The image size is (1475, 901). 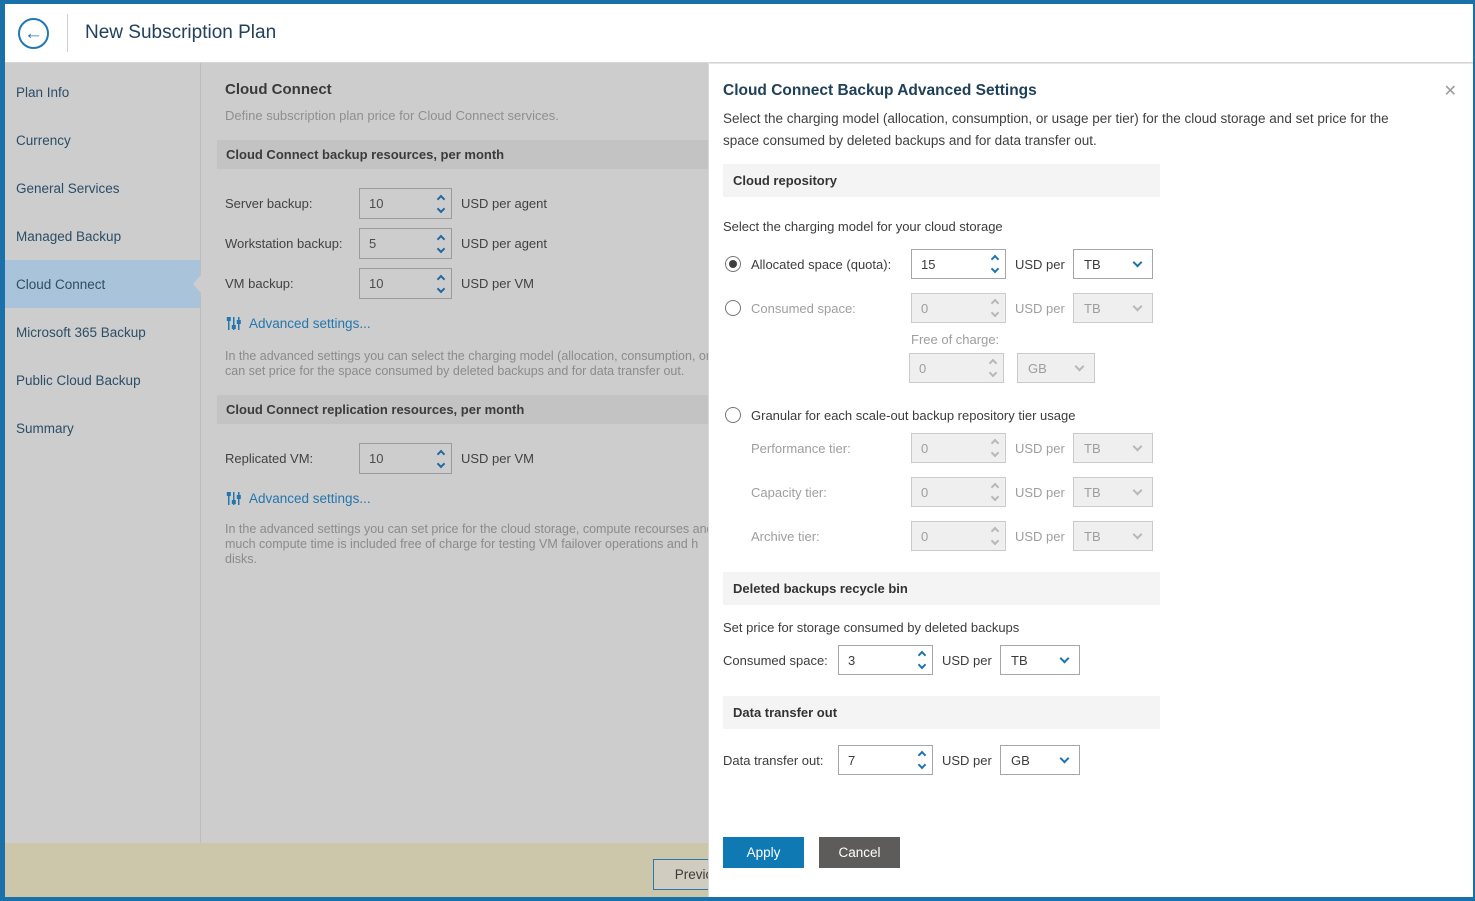 What do you see at coordinates (773, 760) in the screenshot?
I see `data-transfer-label: Data transfer out:` at bounding box center [773, 760].